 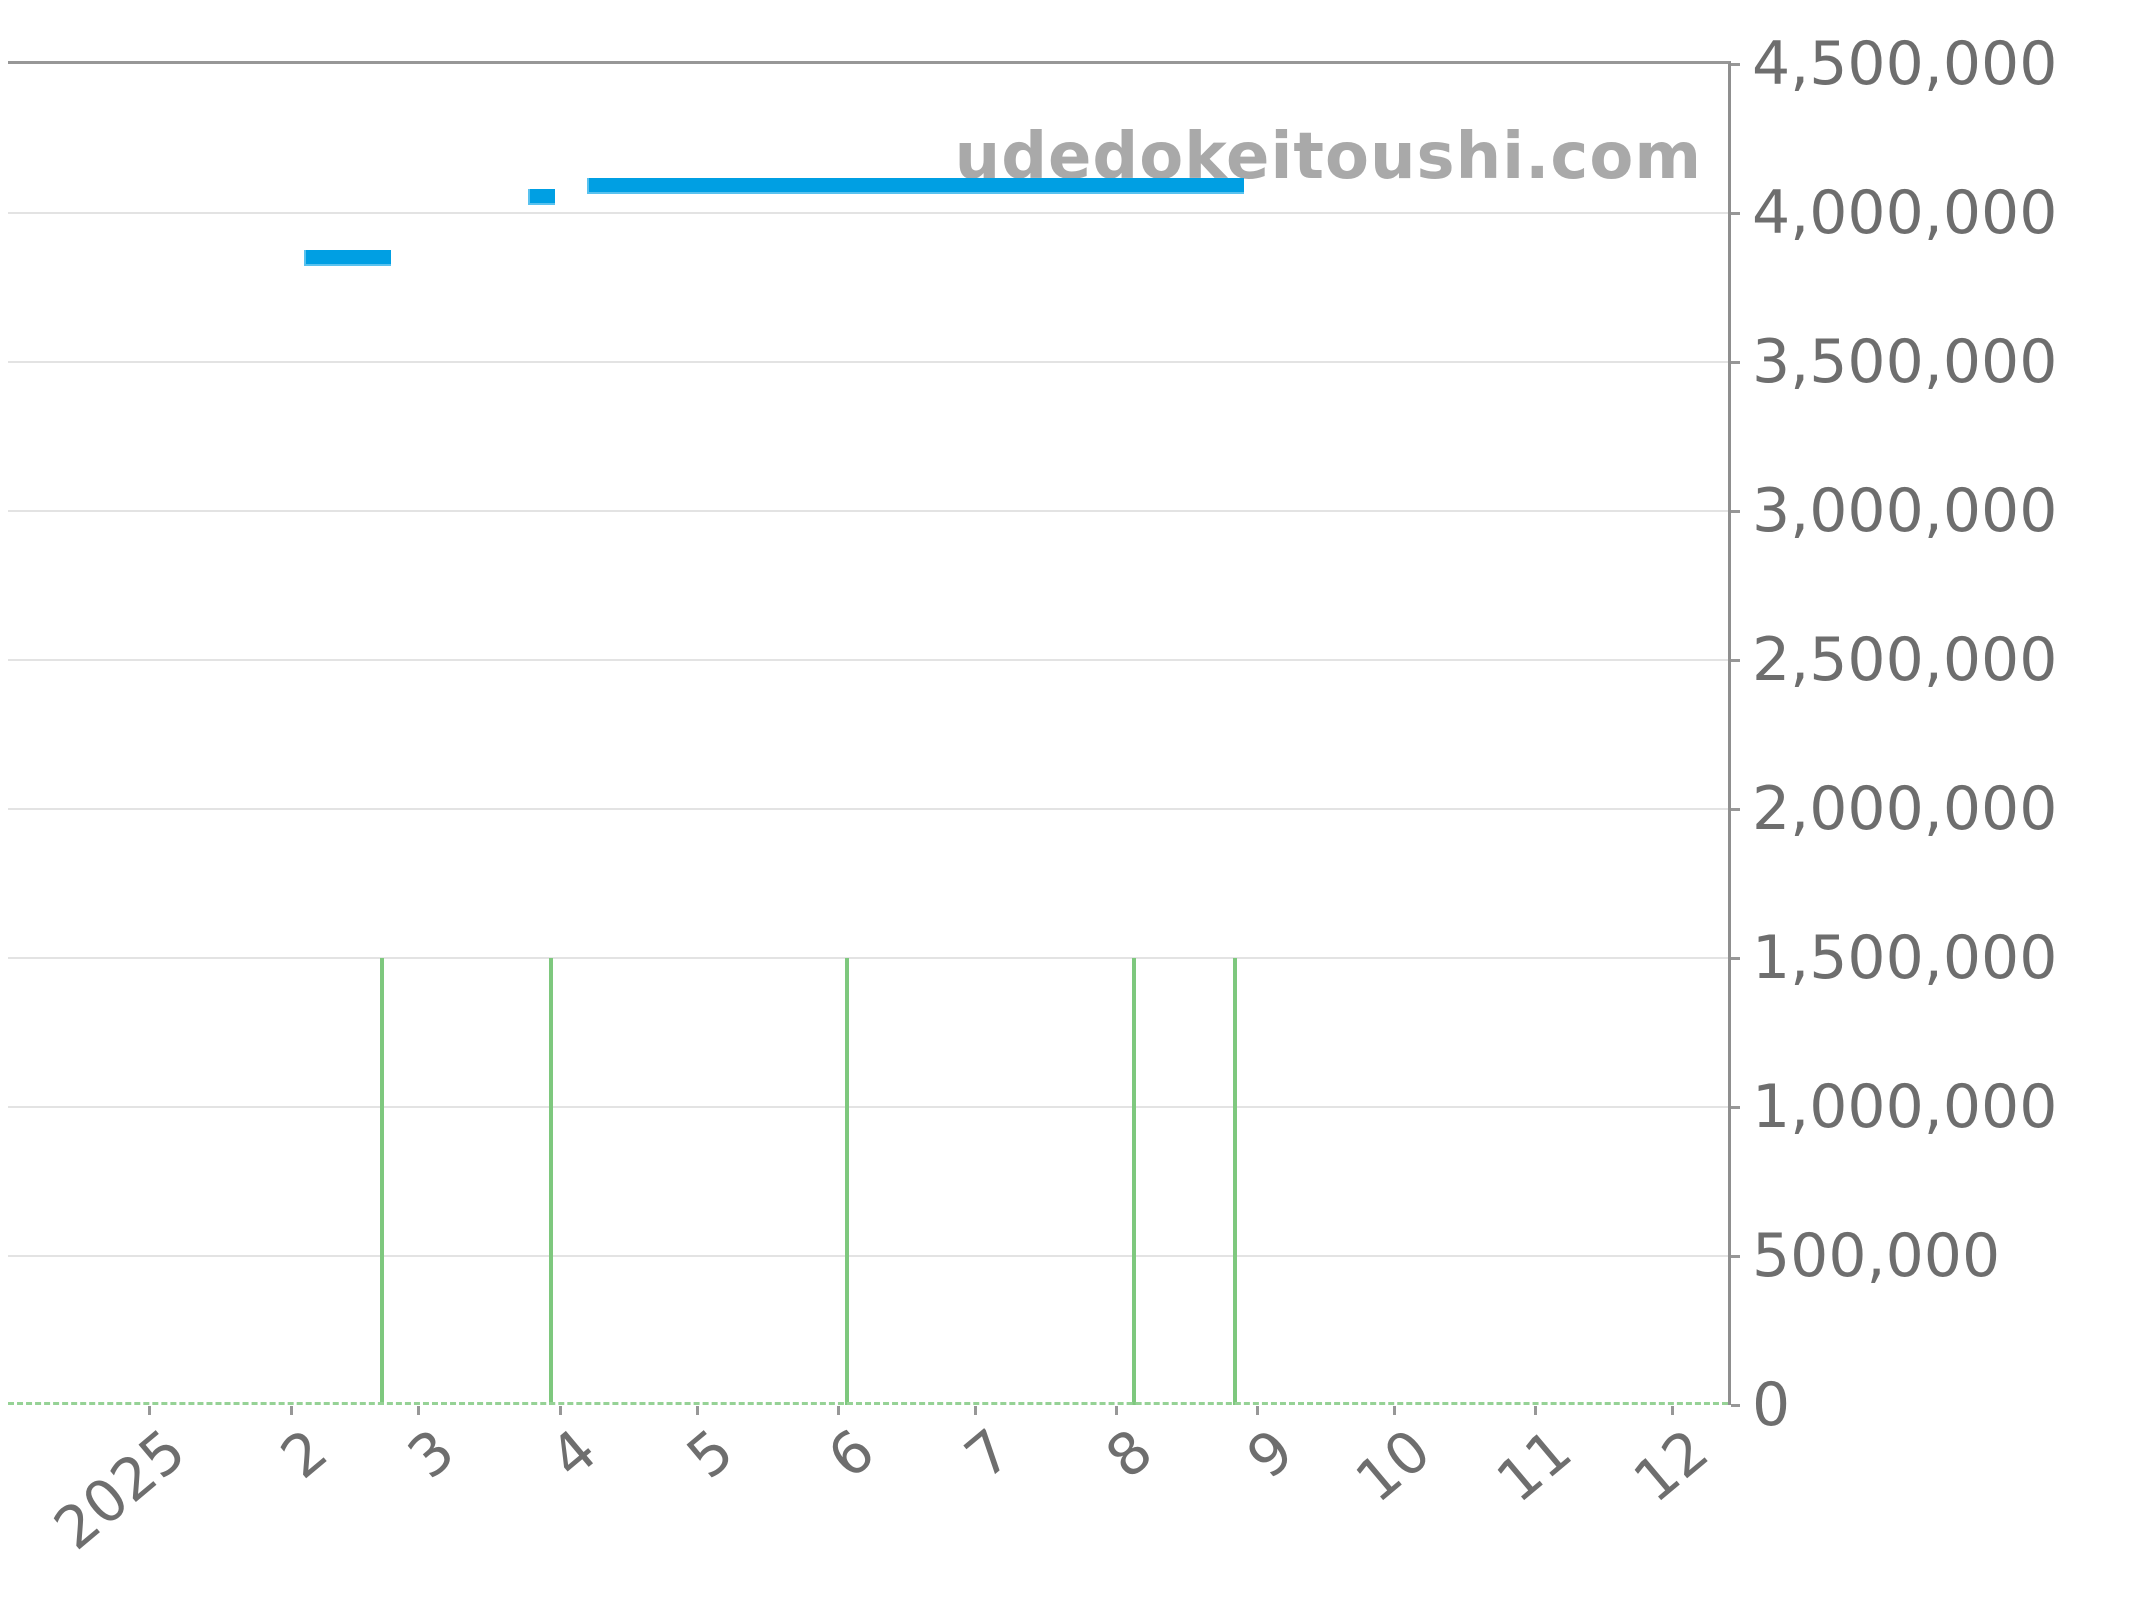 What do you see at coordinates (1905, 511) in the screenshot?
I see `y-axis-label: 3,000,000` at bounding box center [1905, 511].